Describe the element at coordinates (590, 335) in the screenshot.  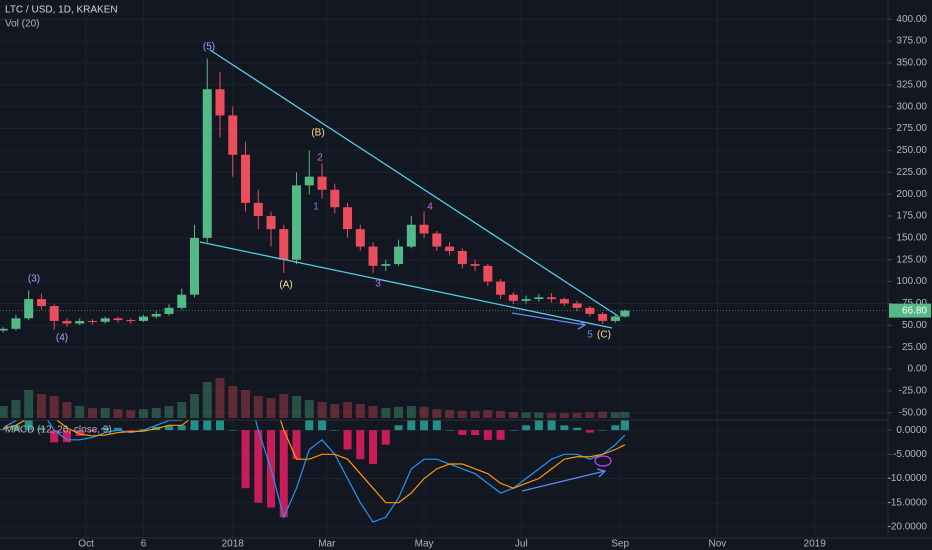
I see `wave-label: 5` at that location.